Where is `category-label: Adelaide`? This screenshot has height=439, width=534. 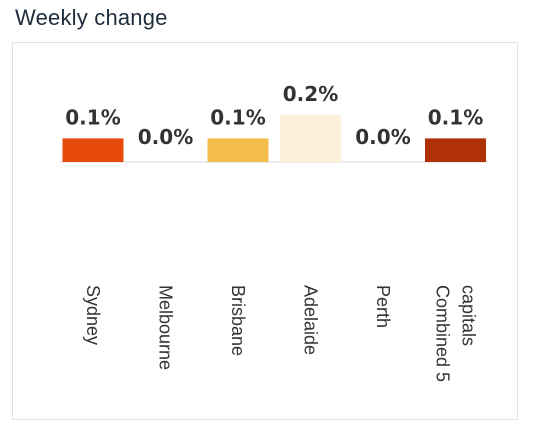
category-label: Adelaide is located at coordinates (311, 320).